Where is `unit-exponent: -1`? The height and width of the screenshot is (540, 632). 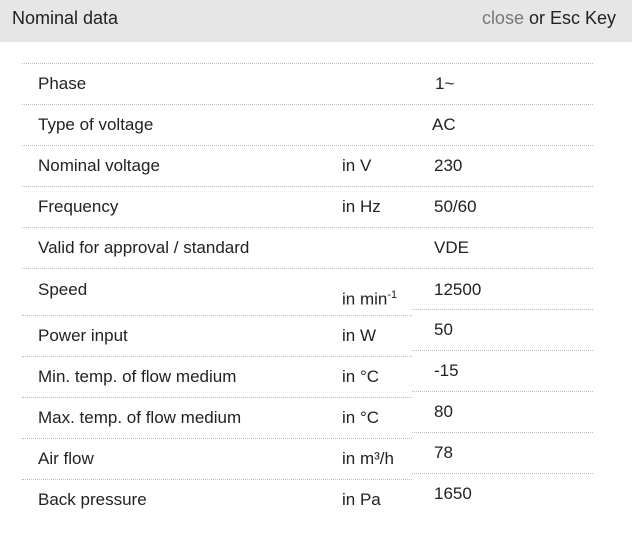 unit-exponent: -1 is located at coordinates (392, 295).